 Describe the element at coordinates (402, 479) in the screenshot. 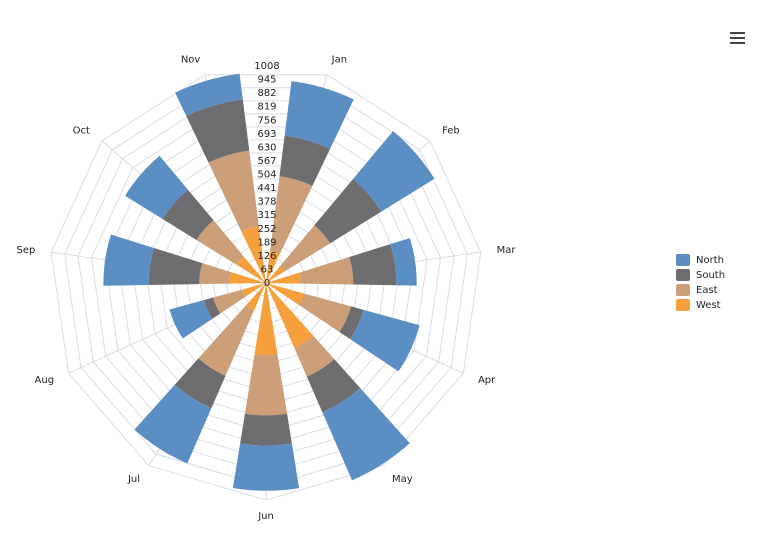

I see `x-tick-label: May` at that location.